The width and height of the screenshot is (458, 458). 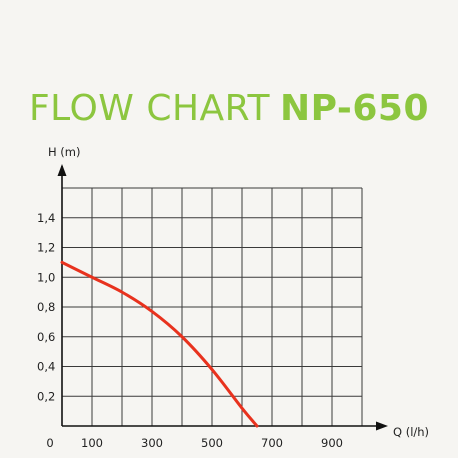 What do you see at coordinates (49, 443) in the screenshot?
I see `x-tick-label: 0` at bounding box center [49, 443].